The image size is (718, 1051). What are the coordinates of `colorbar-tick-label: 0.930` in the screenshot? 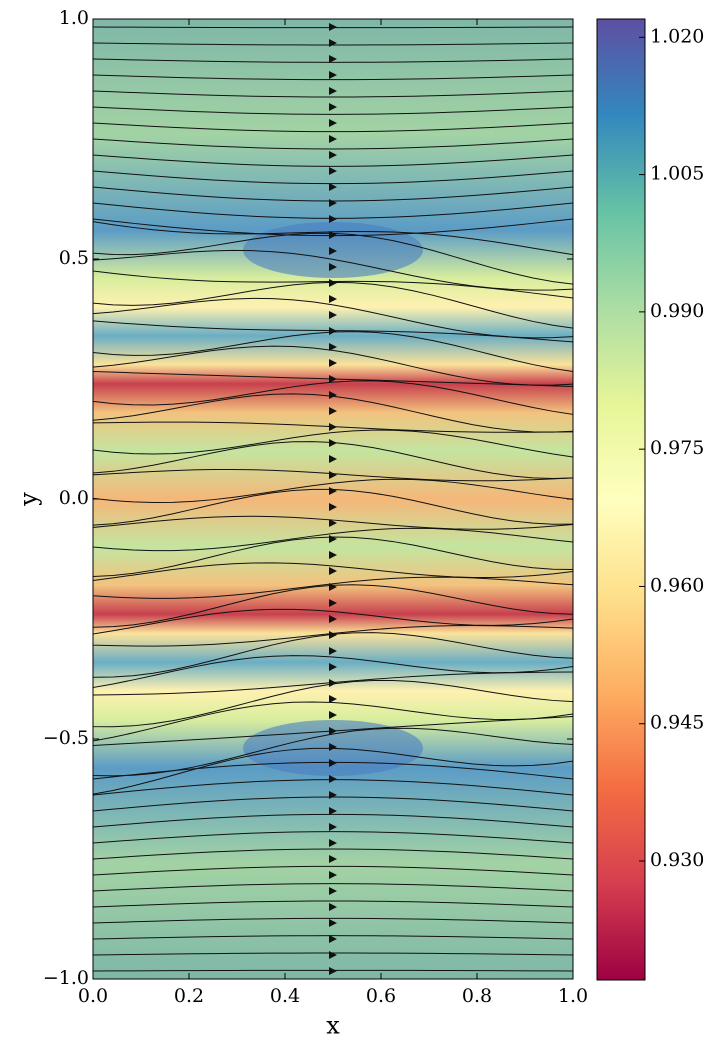 It's located at (677, 860).